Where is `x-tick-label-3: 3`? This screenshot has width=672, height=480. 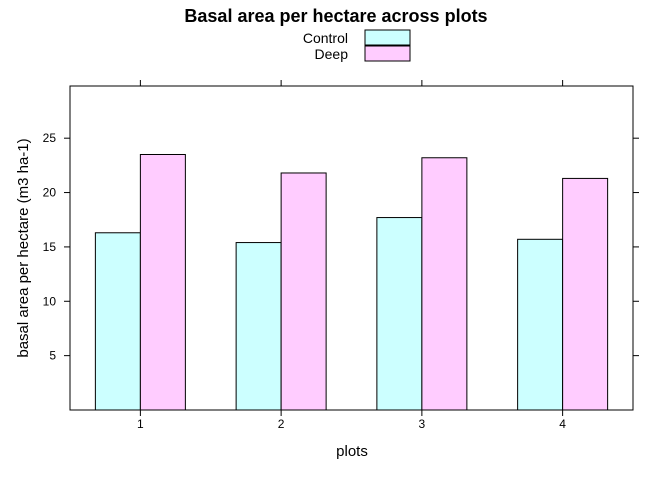 x-tick-label-3: 3 is located at coordinates (422, 424).